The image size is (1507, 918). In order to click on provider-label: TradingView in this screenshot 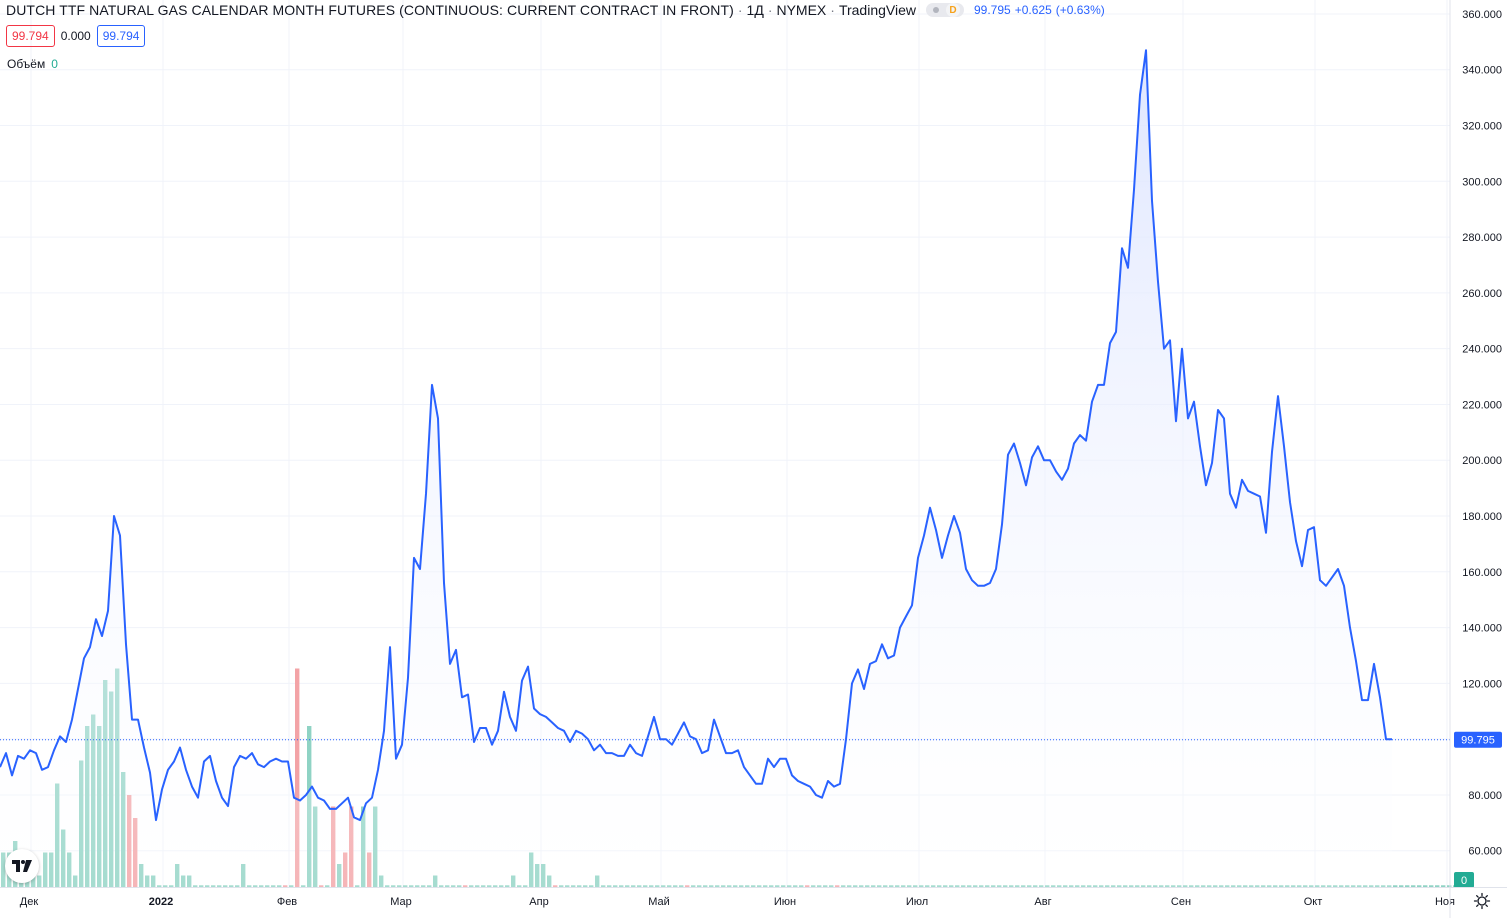, I will do `click(877, 10)`.